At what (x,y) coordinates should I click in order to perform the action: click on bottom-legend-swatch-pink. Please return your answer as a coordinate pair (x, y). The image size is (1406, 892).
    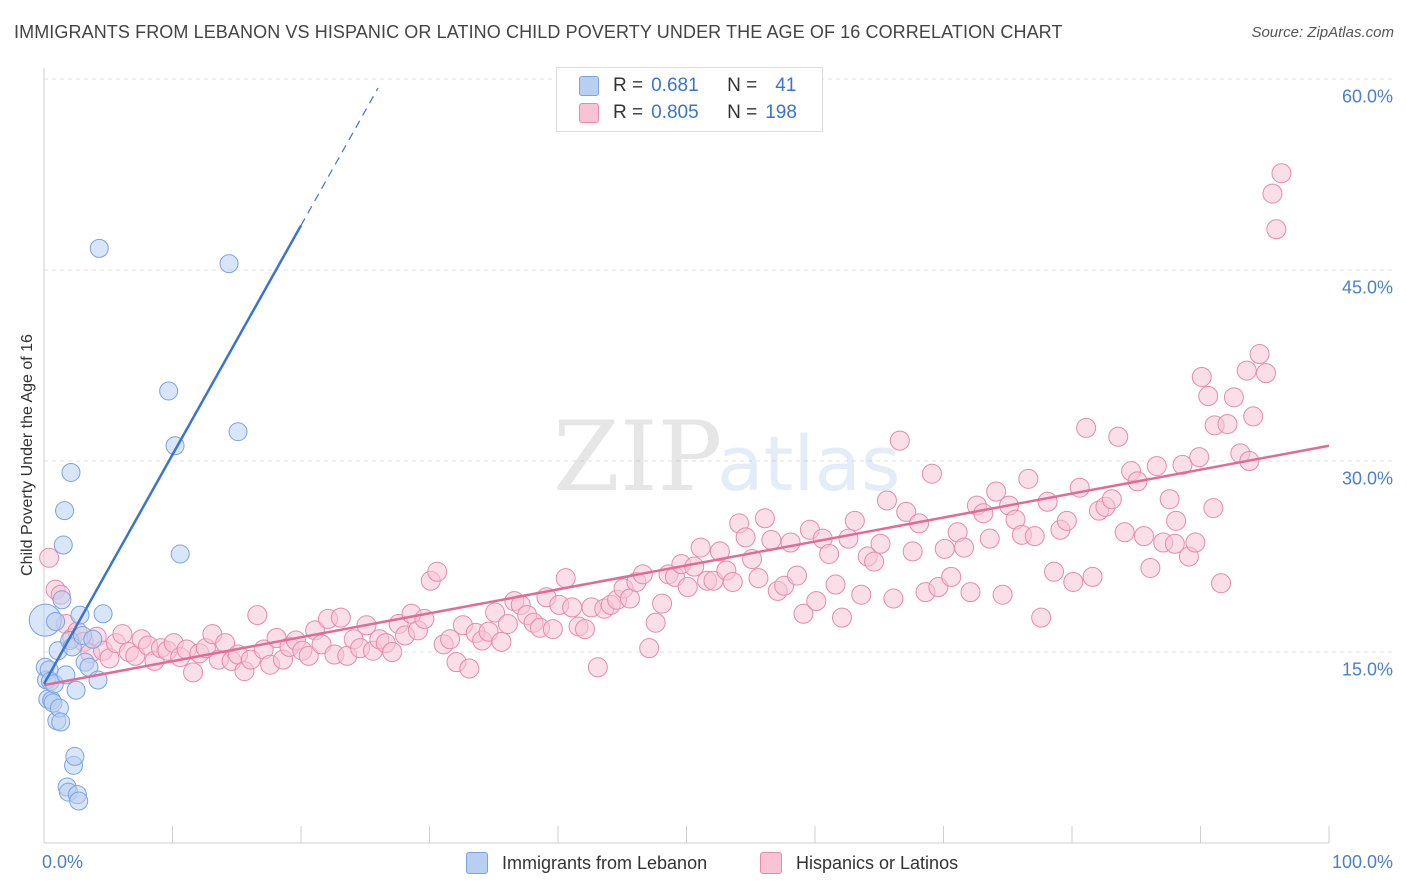
    Looking at the image, I should click on (771, 863).